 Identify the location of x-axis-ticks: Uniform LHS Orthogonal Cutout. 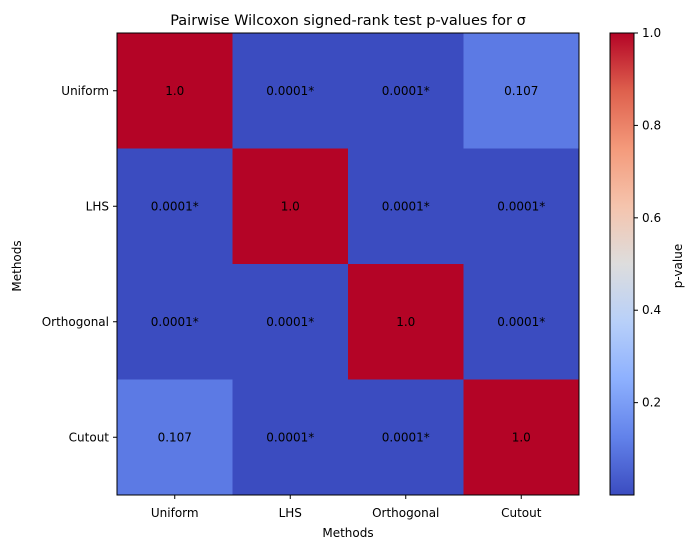
(346, 507).